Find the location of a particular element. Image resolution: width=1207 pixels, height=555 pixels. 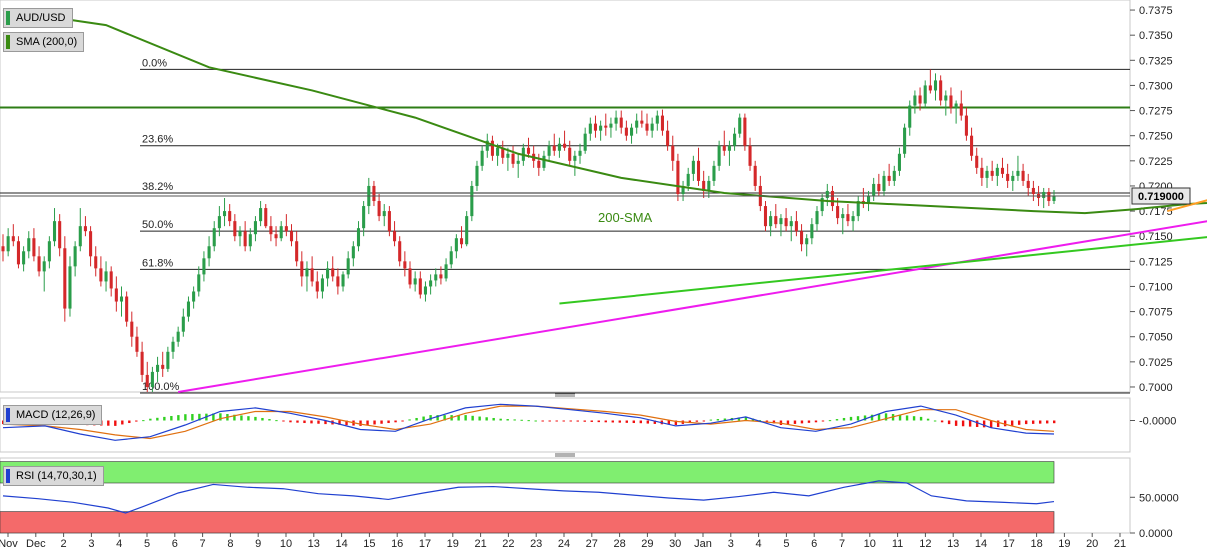

x-tick-label: 7 is located at coordinates (203, 544).